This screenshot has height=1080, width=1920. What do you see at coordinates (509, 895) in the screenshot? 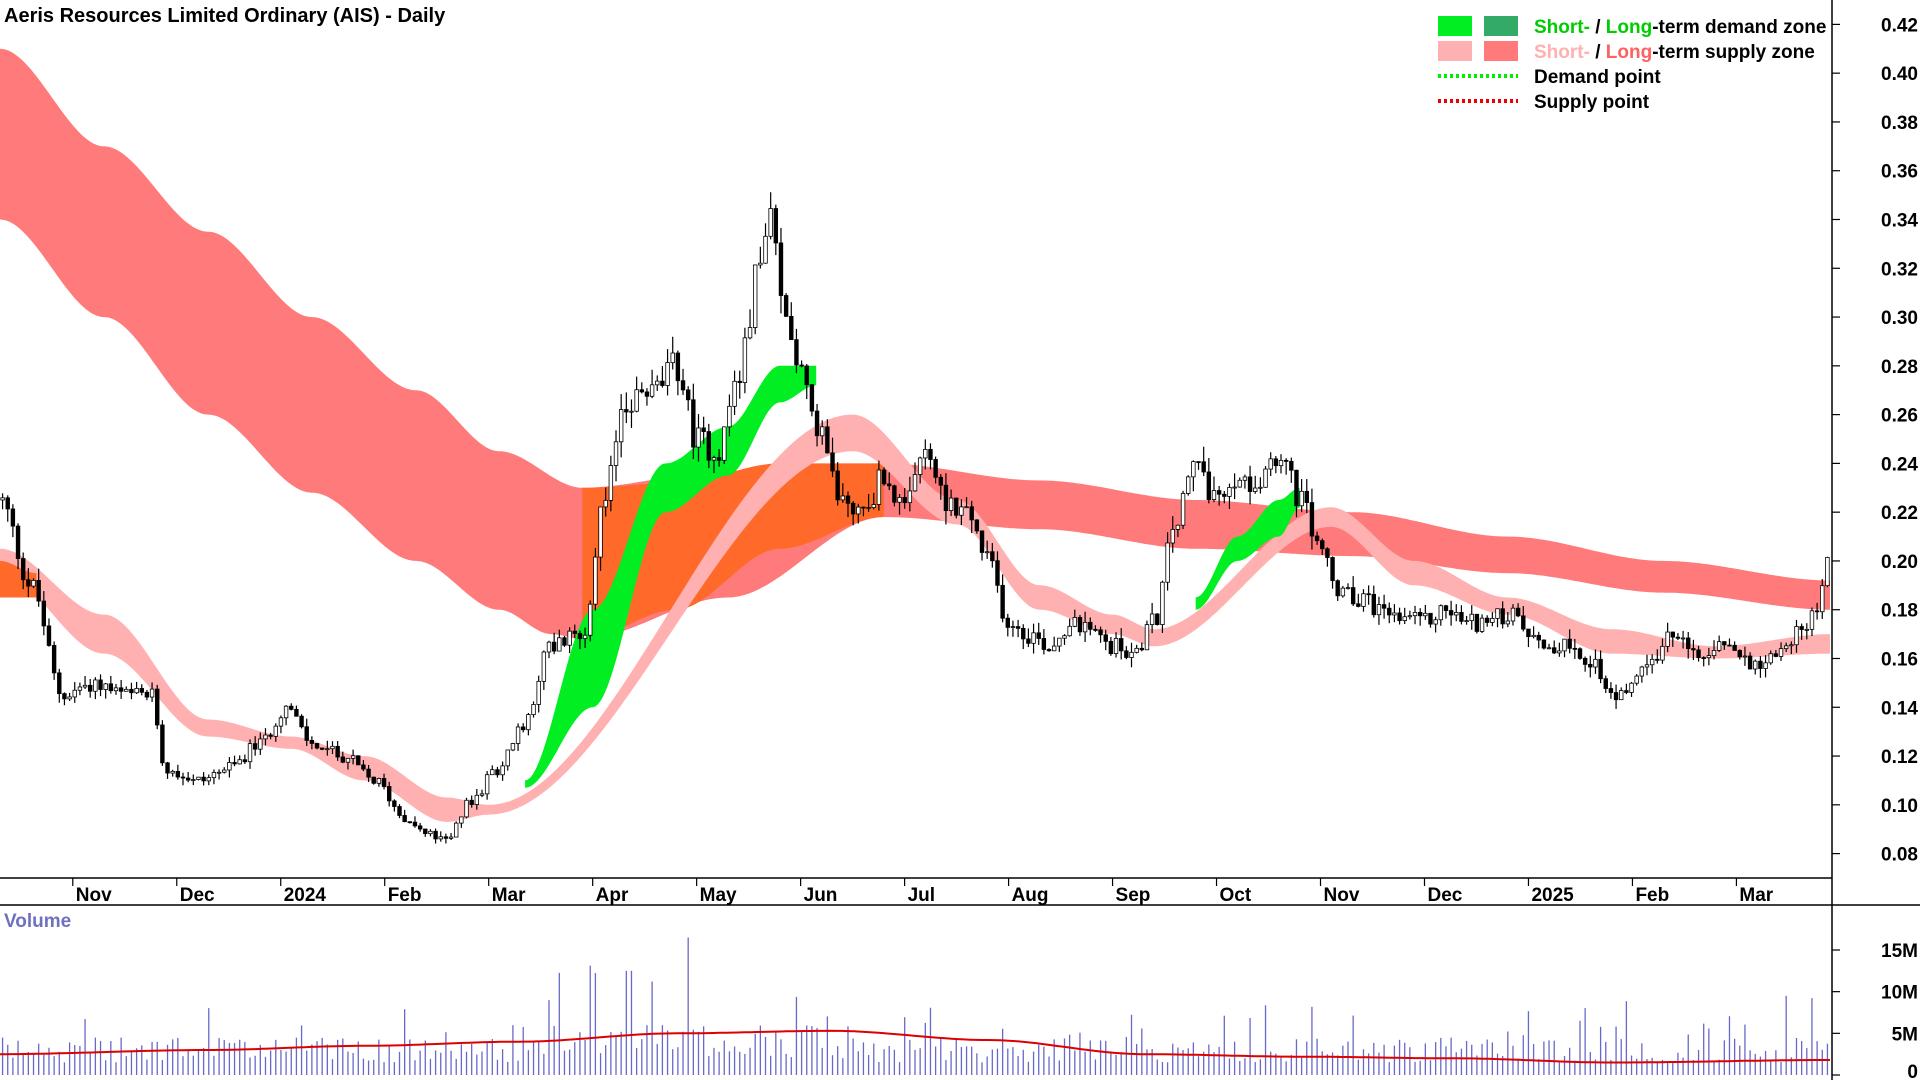
I see `date-tick-label: Mar` at bounding box center [509, 895].